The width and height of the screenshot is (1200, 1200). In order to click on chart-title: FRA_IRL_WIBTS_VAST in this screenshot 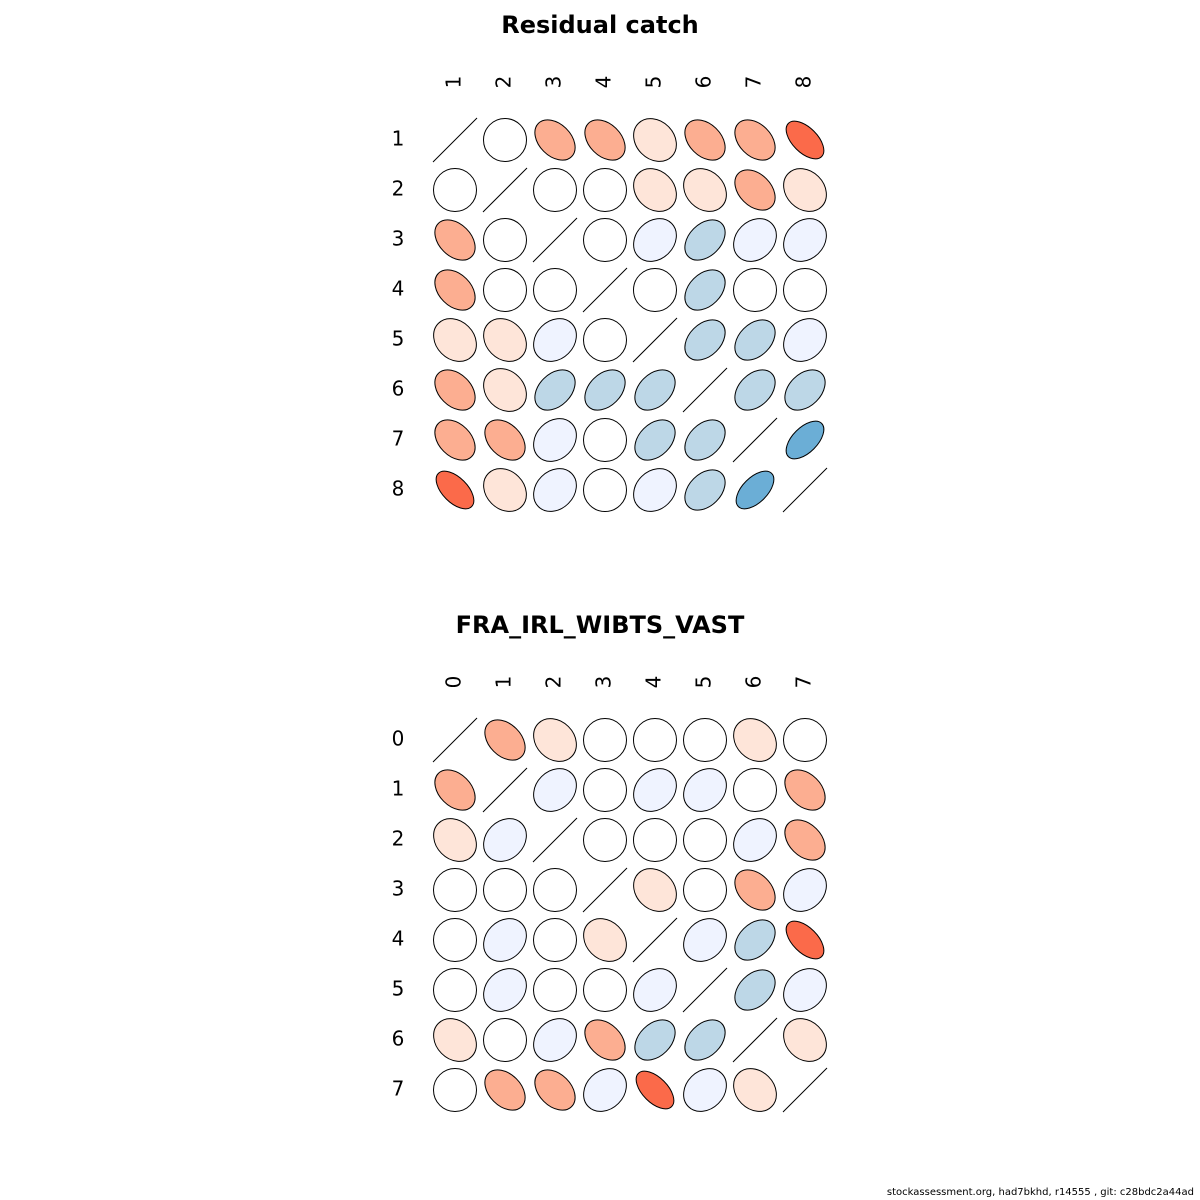, I will do `click(600, 625)`.